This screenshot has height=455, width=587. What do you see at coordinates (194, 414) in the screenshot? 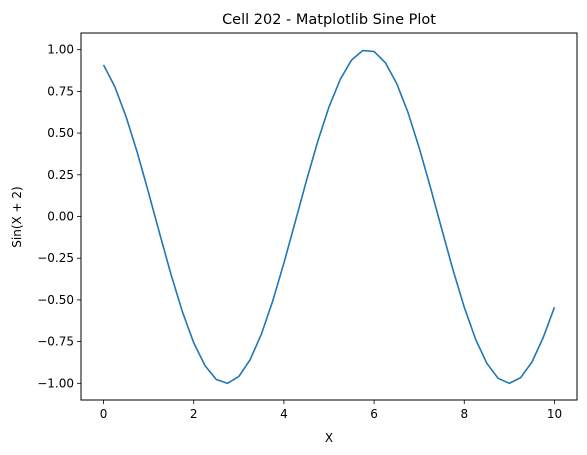
I see `x-tick-label: 2` at bounding box center [194, 414].